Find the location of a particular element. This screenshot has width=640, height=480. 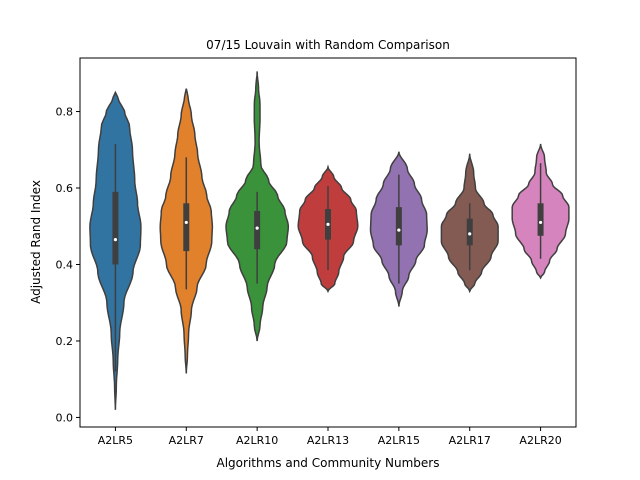

x-tick-label: A2LR20 is located at coordinates (540, 440).